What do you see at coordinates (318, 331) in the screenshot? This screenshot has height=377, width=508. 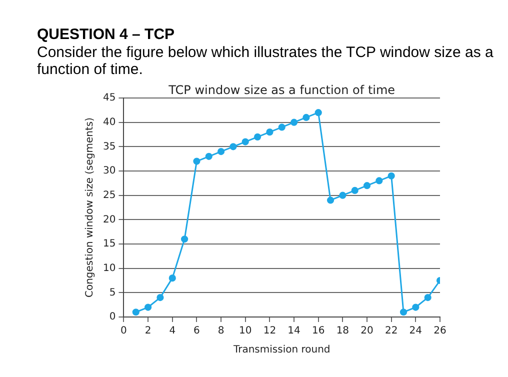 I see `x-tick-label: 16` at bounding box center [318, 331].